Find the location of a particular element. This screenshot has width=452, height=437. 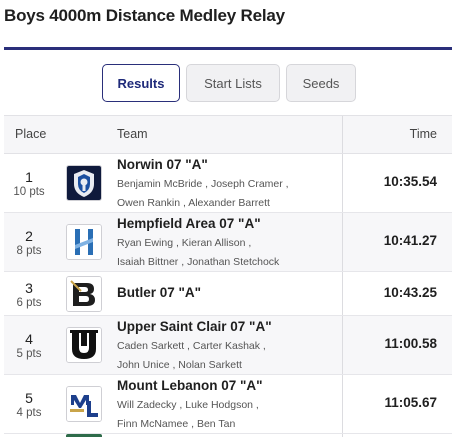

place-number: 4 is located at coordinates (29, 339).